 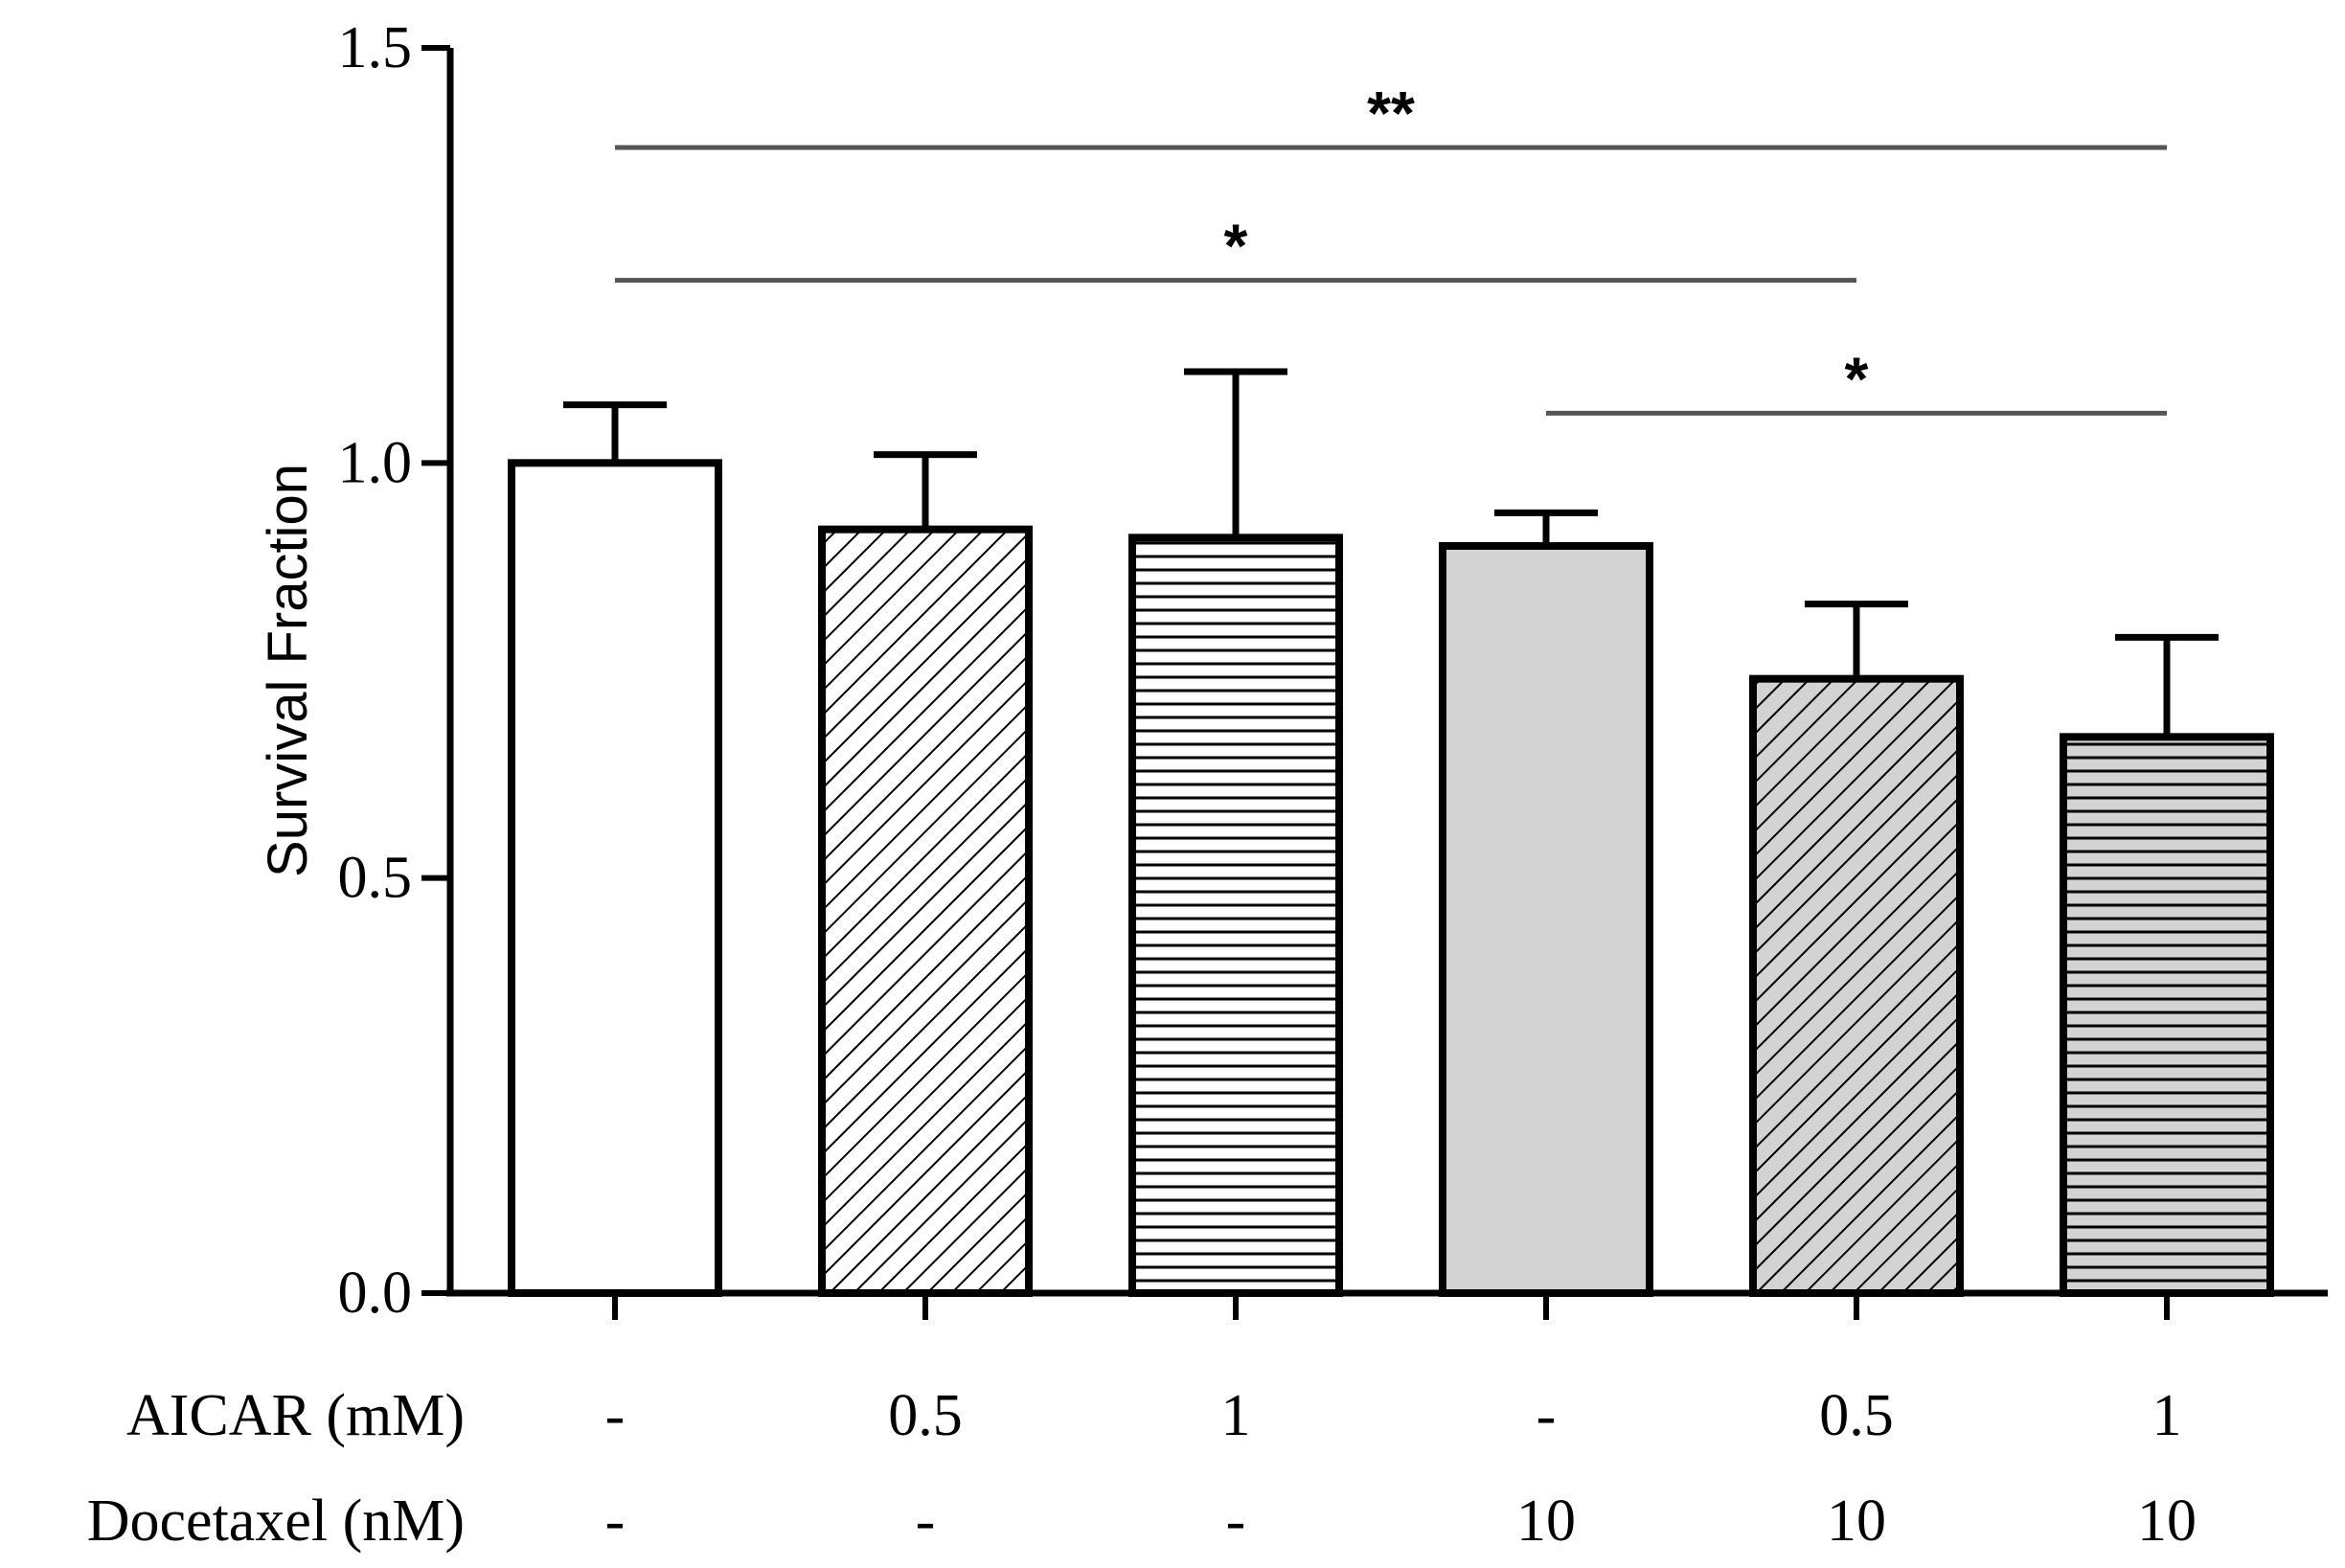 I want to click on significance-label: **, so click(x=1391, y=113).